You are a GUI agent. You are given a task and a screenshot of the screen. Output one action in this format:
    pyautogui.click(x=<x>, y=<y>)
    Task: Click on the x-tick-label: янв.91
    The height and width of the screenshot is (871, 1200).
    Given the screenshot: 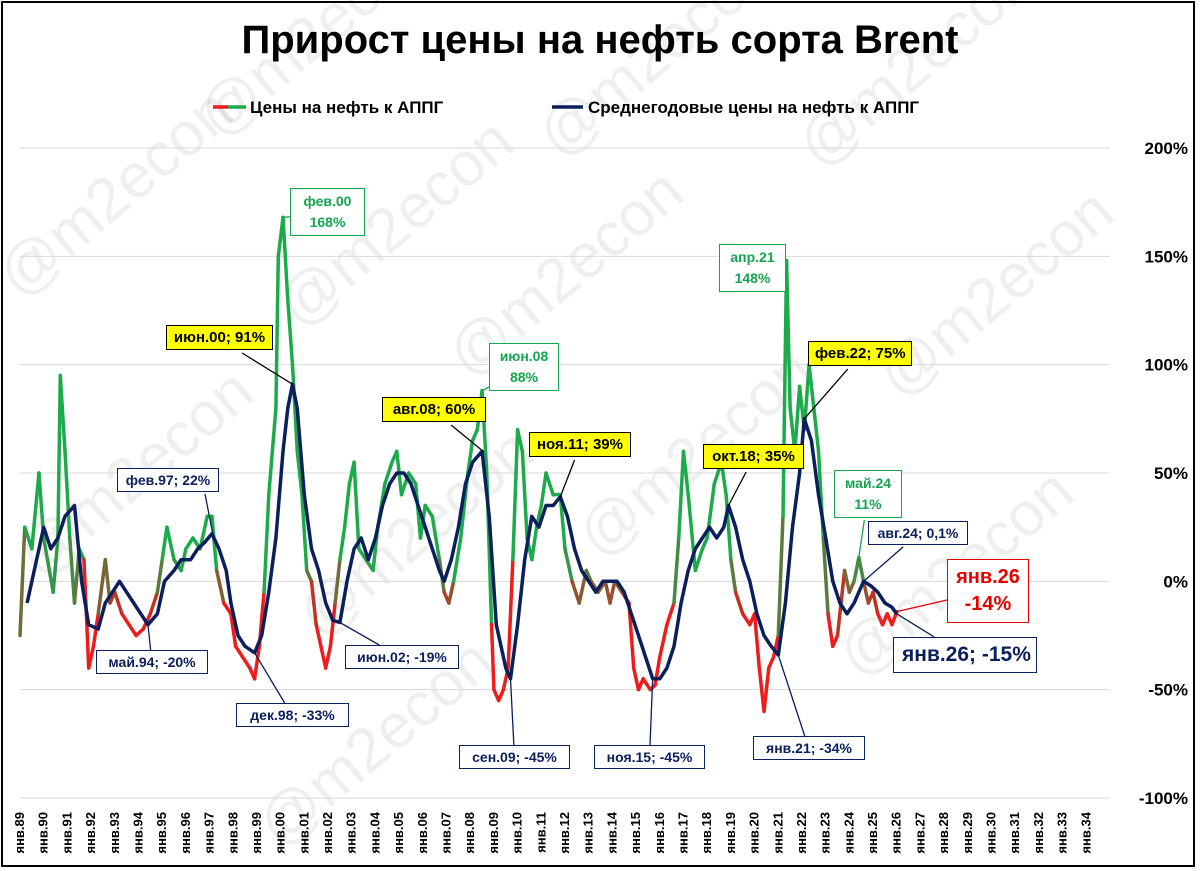 What is the action you would take?
    pyautogui.click(x=66, y=833)
    